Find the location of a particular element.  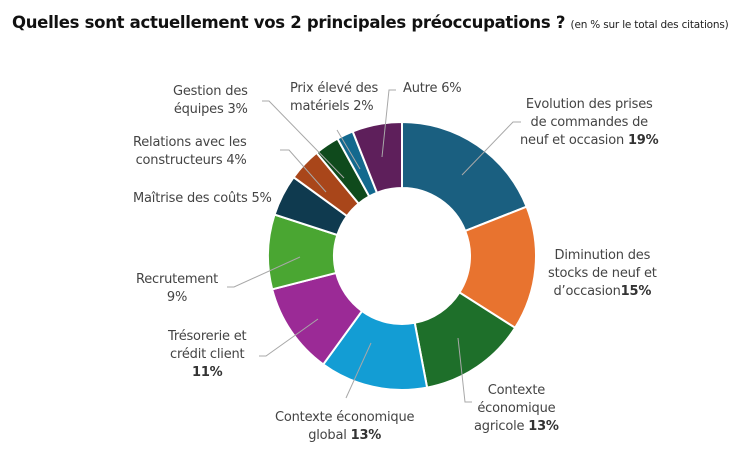

label-line: global is located at coordinates (329, 435).